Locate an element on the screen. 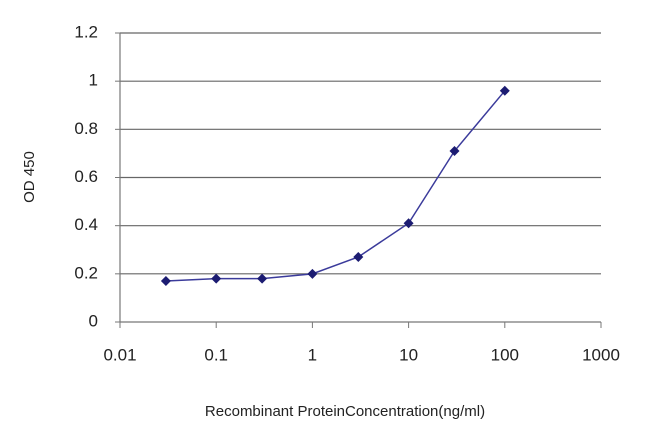  x-axis-label: Recombinant ProteinConcentration(ng/ml) is located at coordinates (345, 411).